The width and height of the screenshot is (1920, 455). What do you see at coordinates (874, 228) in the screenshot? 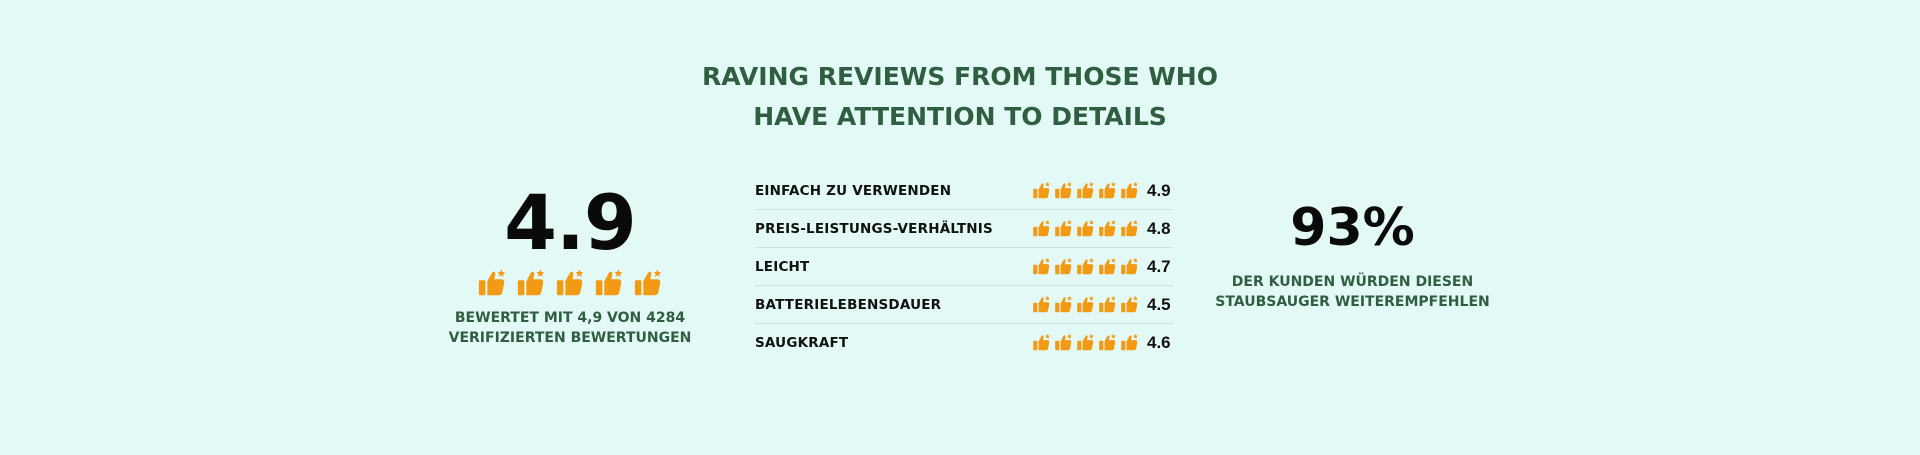
I see `rating-label: PREIS-LEISTUNGS-VERHÄLTNIS` at bounding box center [874, 228].